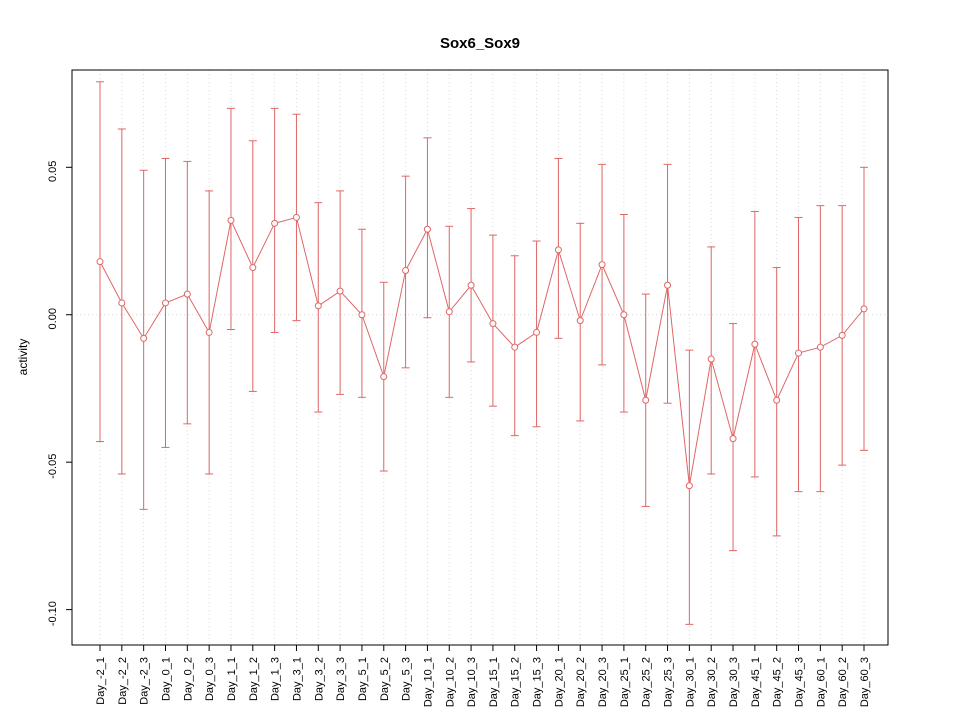 The width and height of the screenshot is (960, 720). What do you see at coordinates (59, 393) in the screenshot?
I see `y-axis: 0.05 0.00 -0.05 -0.10` at bounding box center [59, 393].